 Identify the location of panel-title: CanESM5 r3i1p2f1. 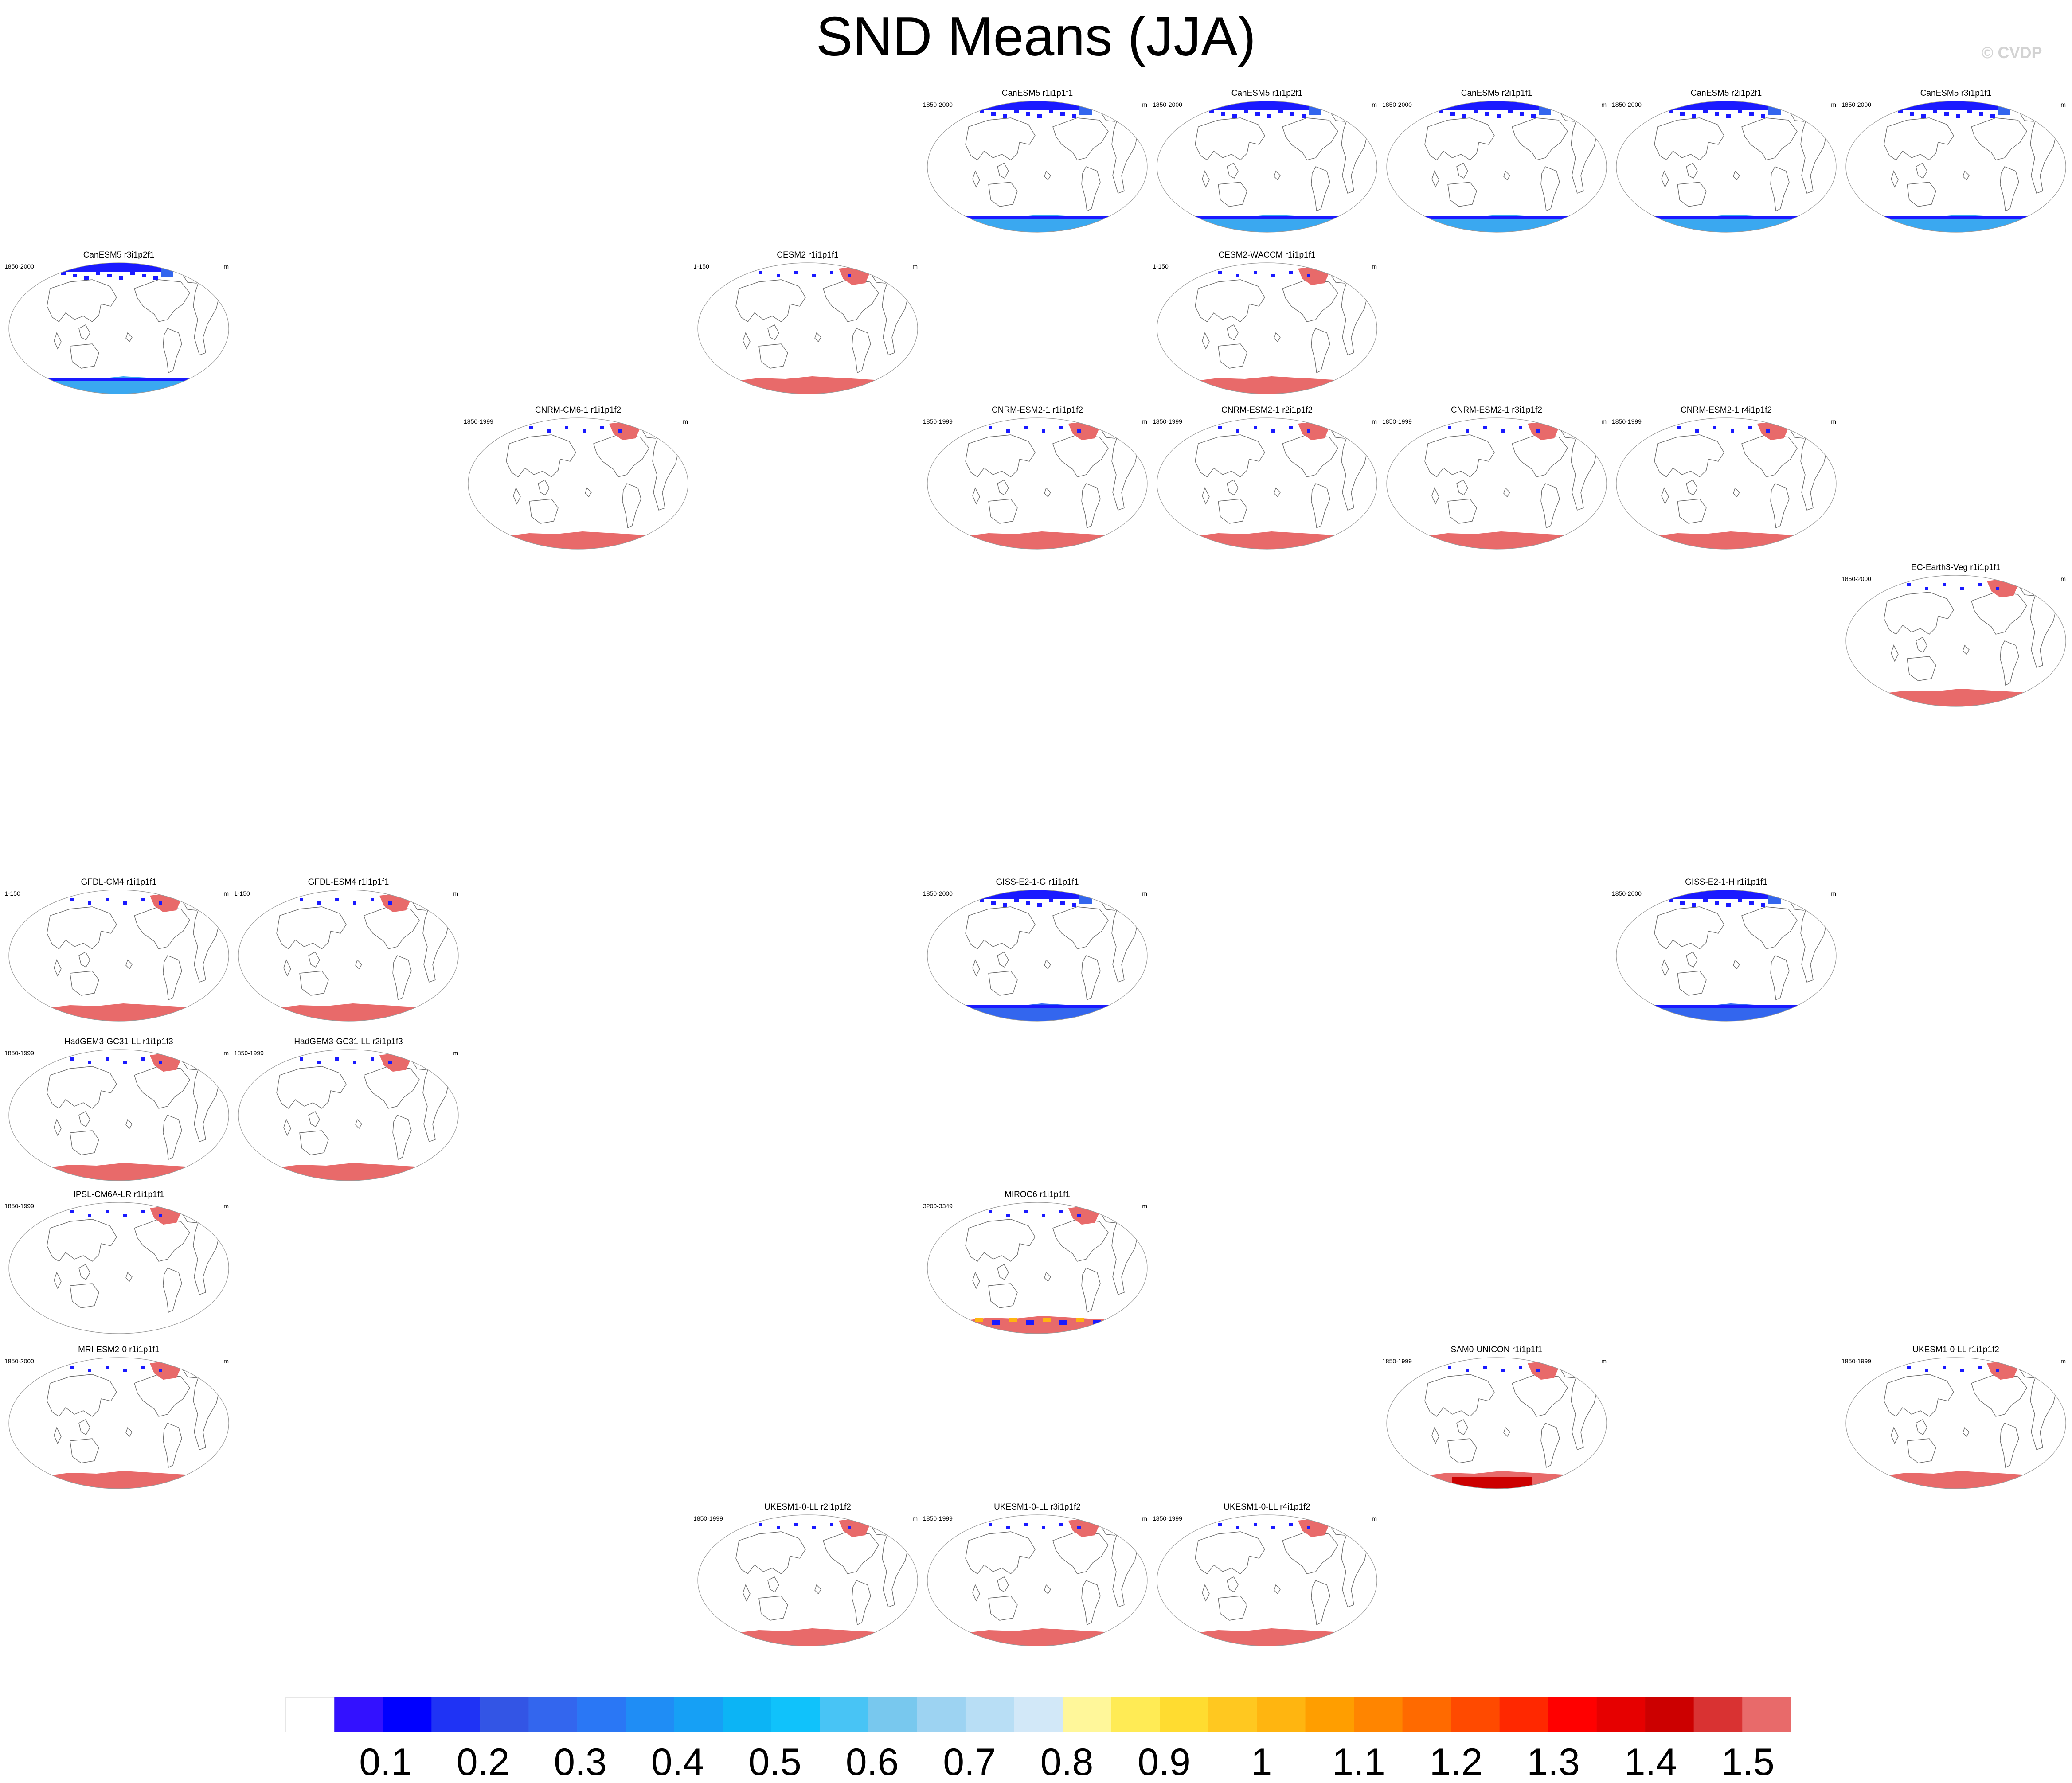
(119, 255).